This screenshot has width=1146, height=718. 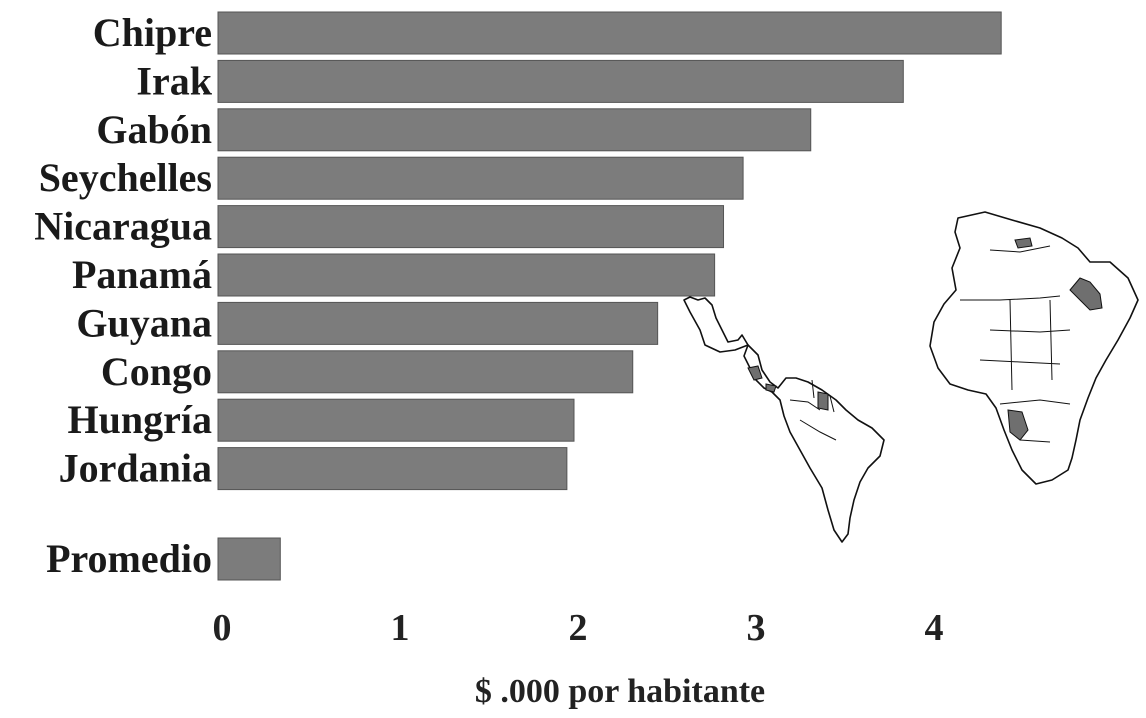 I want to click on category-label: Hungría, so click(x=140, y=419).